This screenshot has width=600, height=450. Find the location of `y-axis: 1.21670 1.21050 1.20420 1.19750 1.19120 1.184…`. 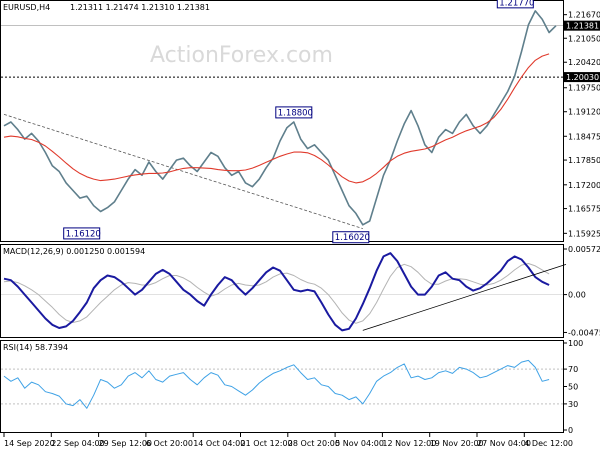

y-axis: 1.21670 1.21050 1.20420 1.19750 1.19120 1.184… is located at coordinates (581, 223).